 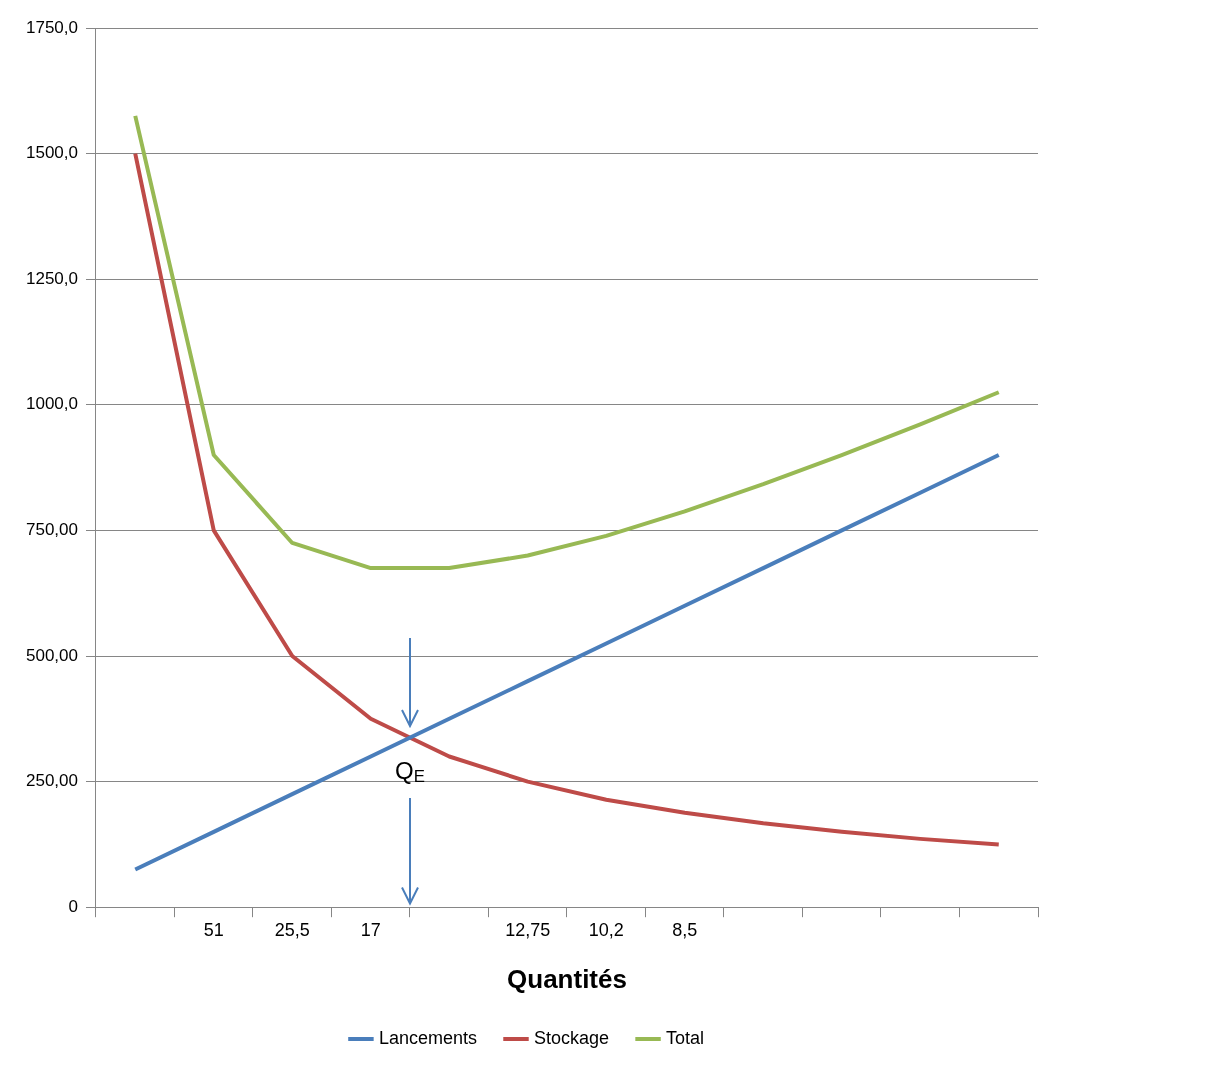 What do you see at coordinates (427, 1037) in the screenshot?
I see `legend-label: Lancements` at bounding box center [427, 1037].